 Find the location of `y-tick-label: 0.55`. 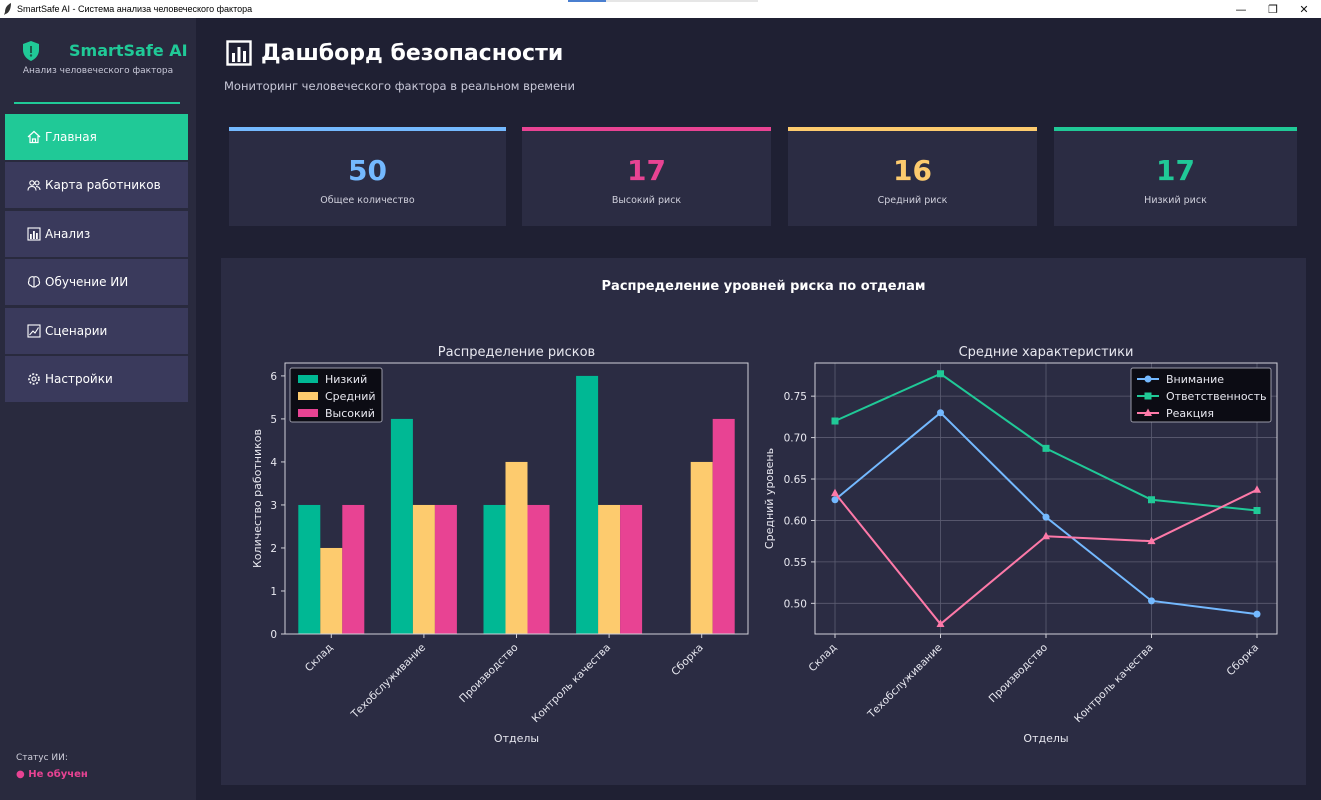

y-tick-label: 0.55 is located at coordinates (795, 563).